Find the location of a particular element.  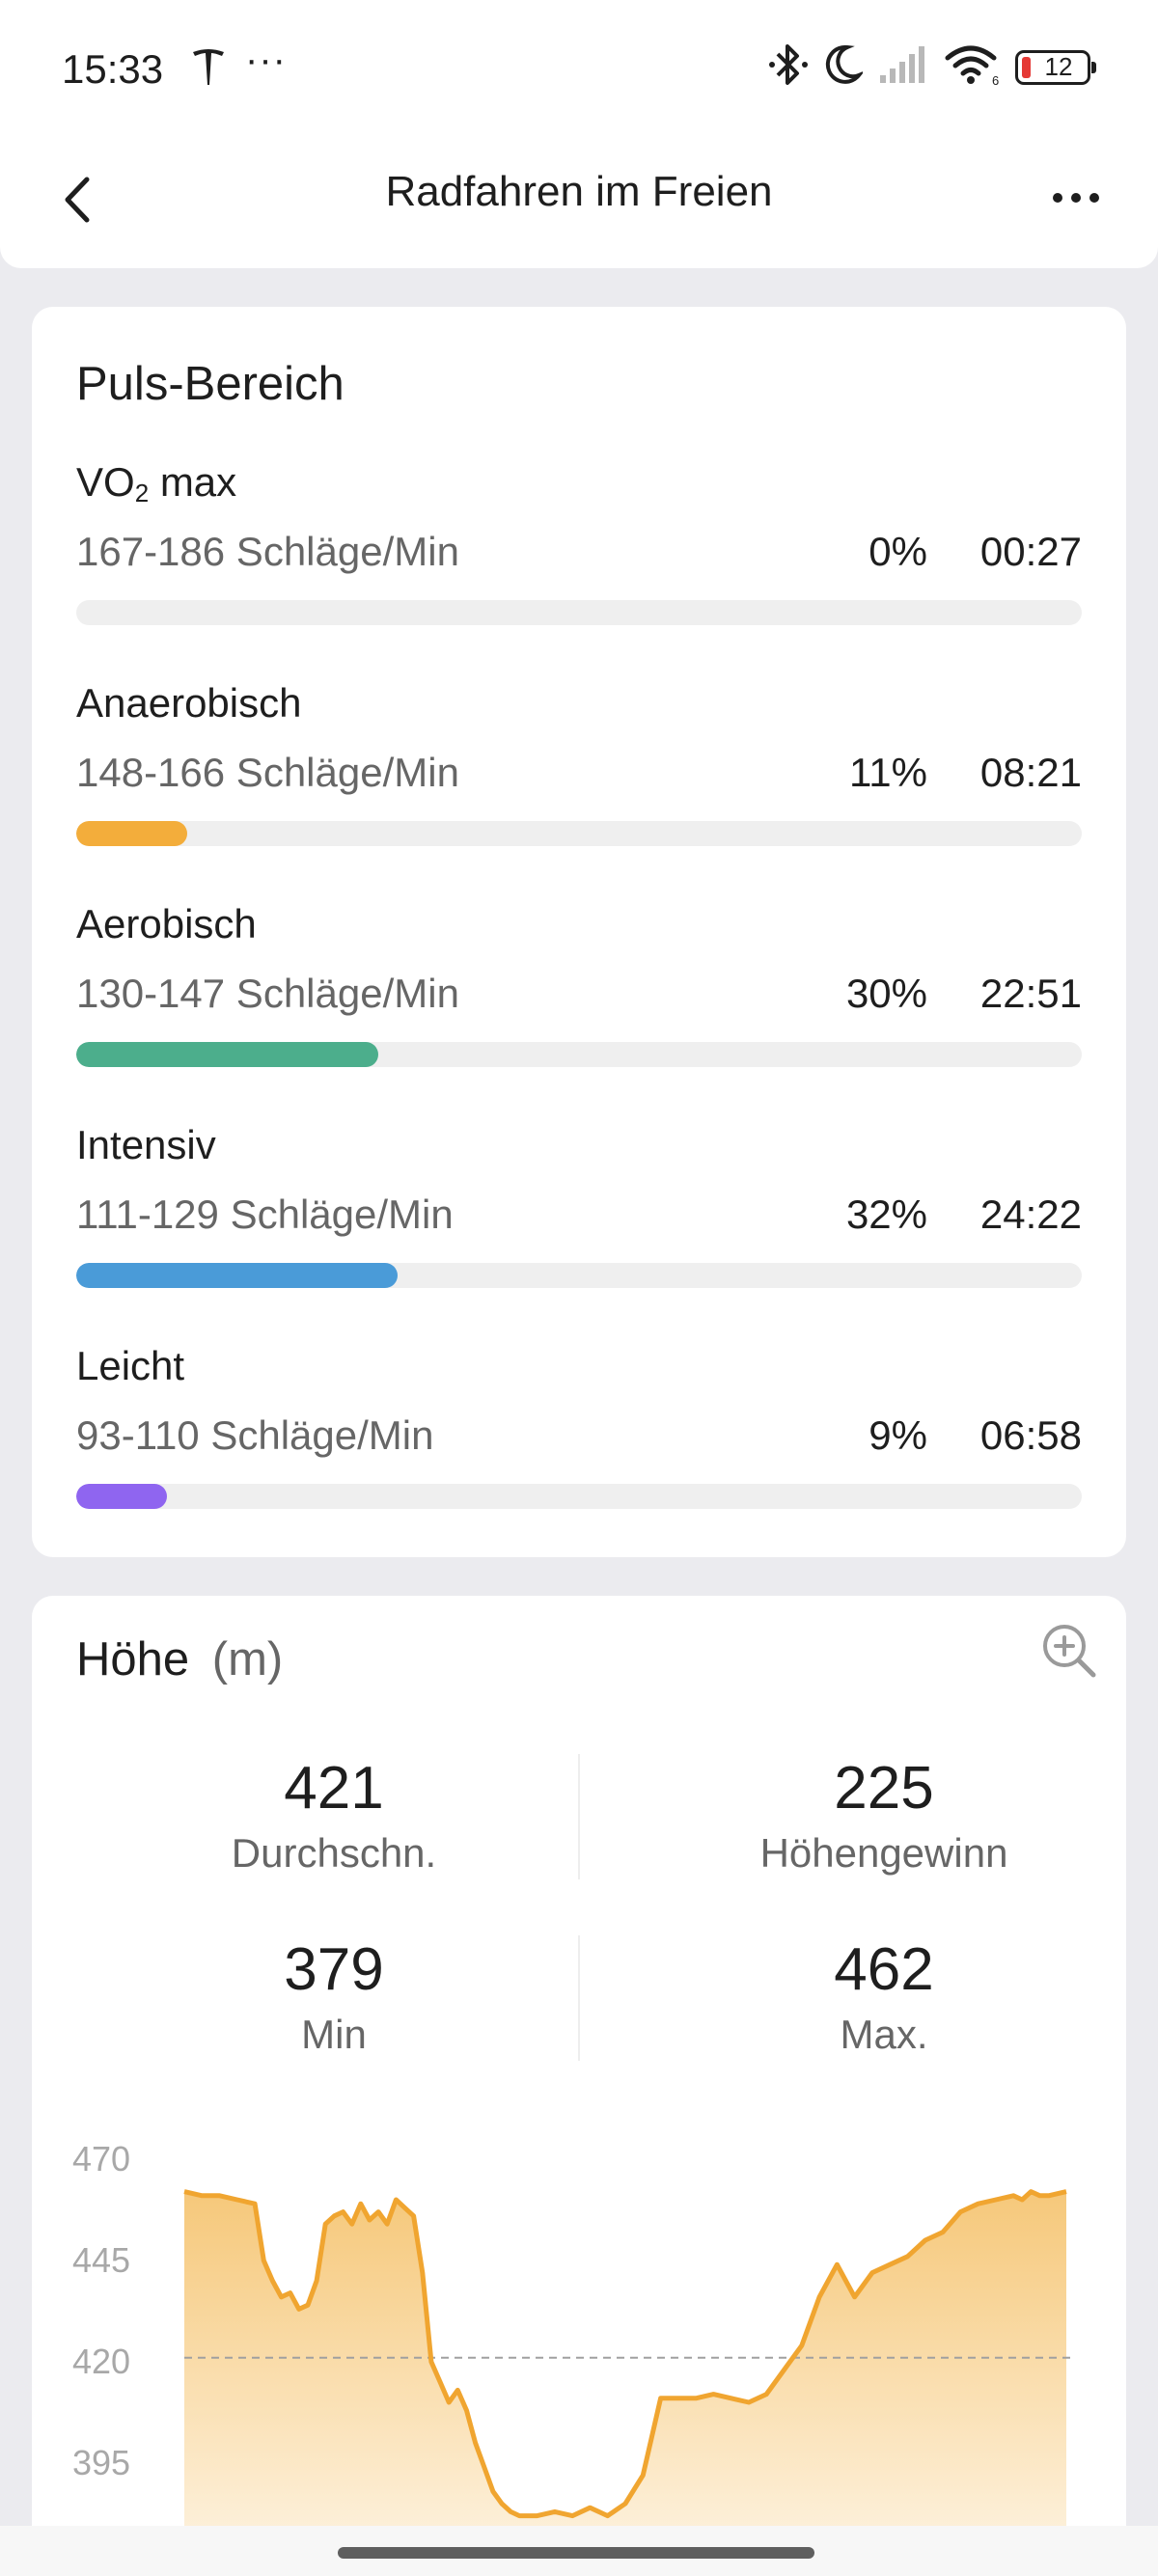

zone-percent: 0% is located at coordinates (897, 551).